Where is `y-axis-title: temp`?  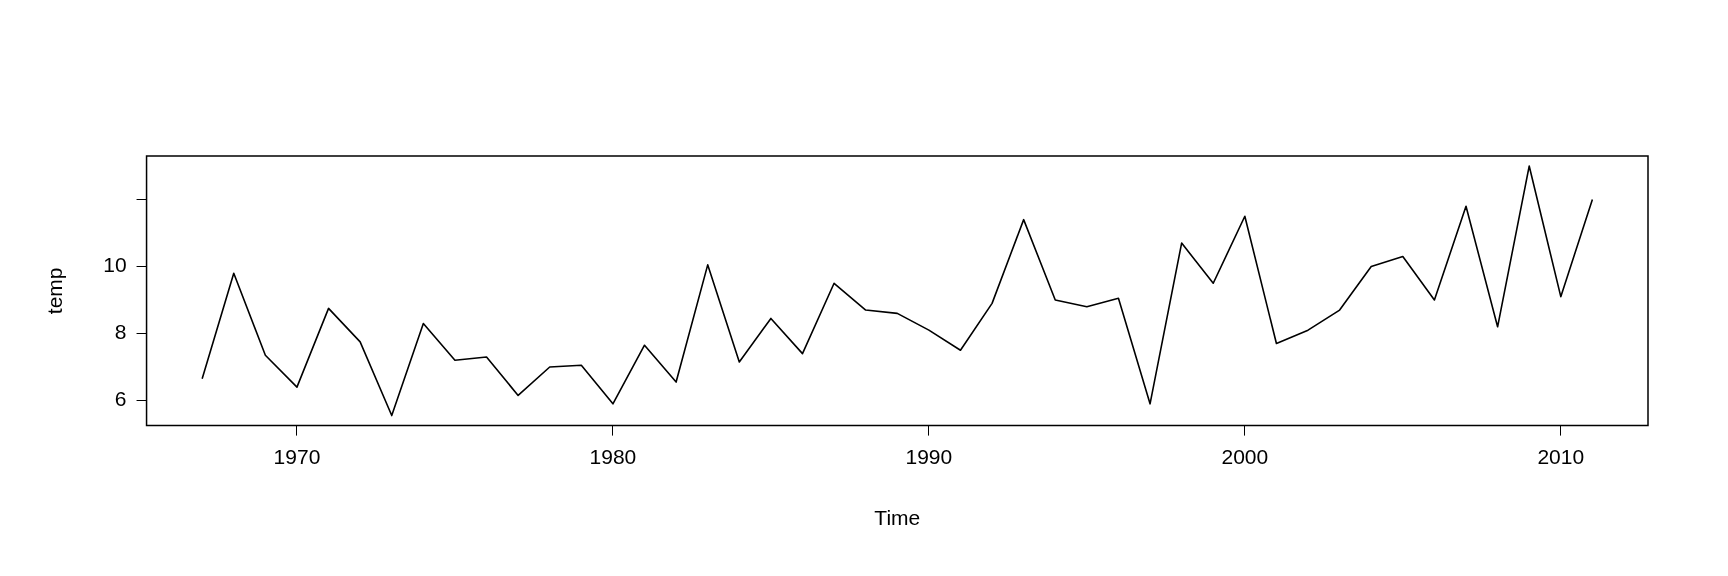
y-axis-title: temp is located at coordinates (55, 291).